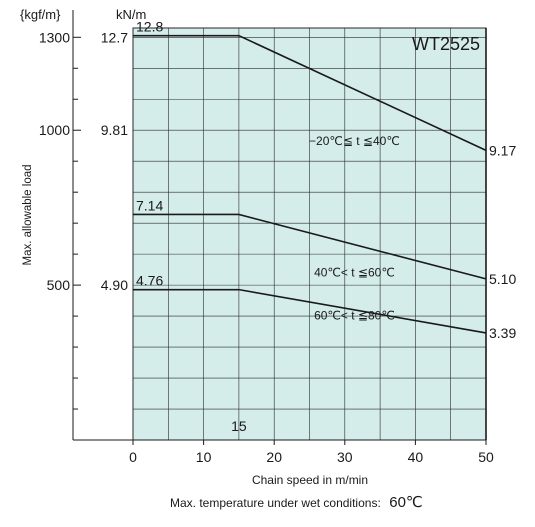 The image size is (535, 527). Describe the element at coordinates (54, 37) in the screenshot. I see `y-tick-label-kgf: 1300` at that location.